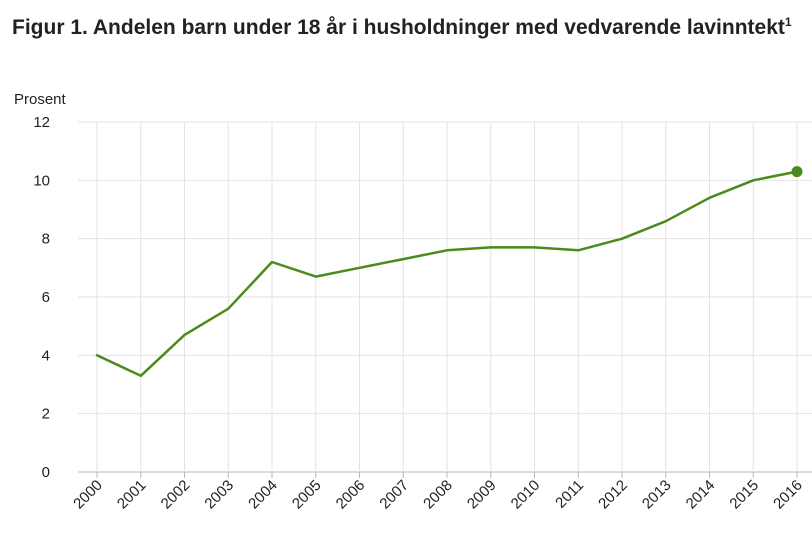 This screenshot has width=812, height=537. I want to click on x-tick-label: 2003, so click(219, 495).